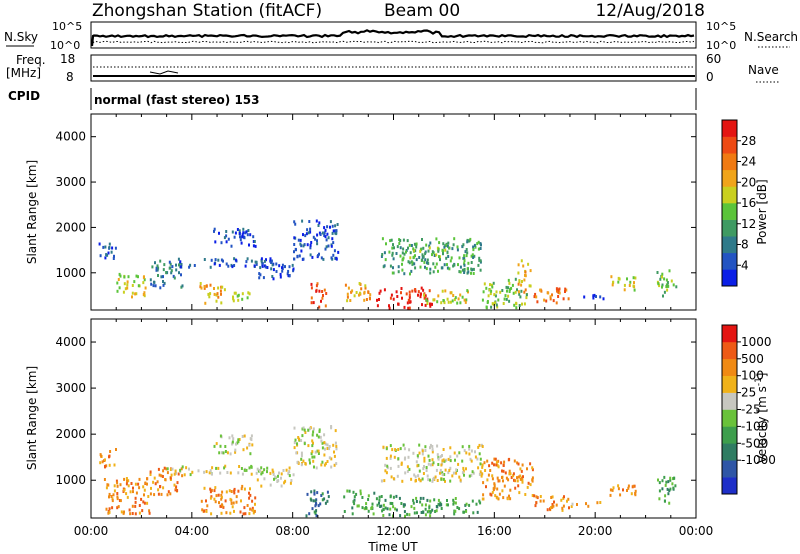 This screenshot has height=554, width=800. I want to click on colorbar-tick-label: 28, so click(748, 141).